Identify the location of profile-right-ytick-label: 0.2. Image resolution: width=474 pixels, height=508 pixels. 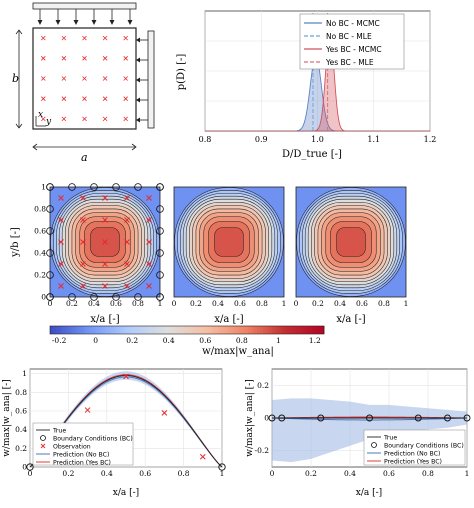
(263, 385).